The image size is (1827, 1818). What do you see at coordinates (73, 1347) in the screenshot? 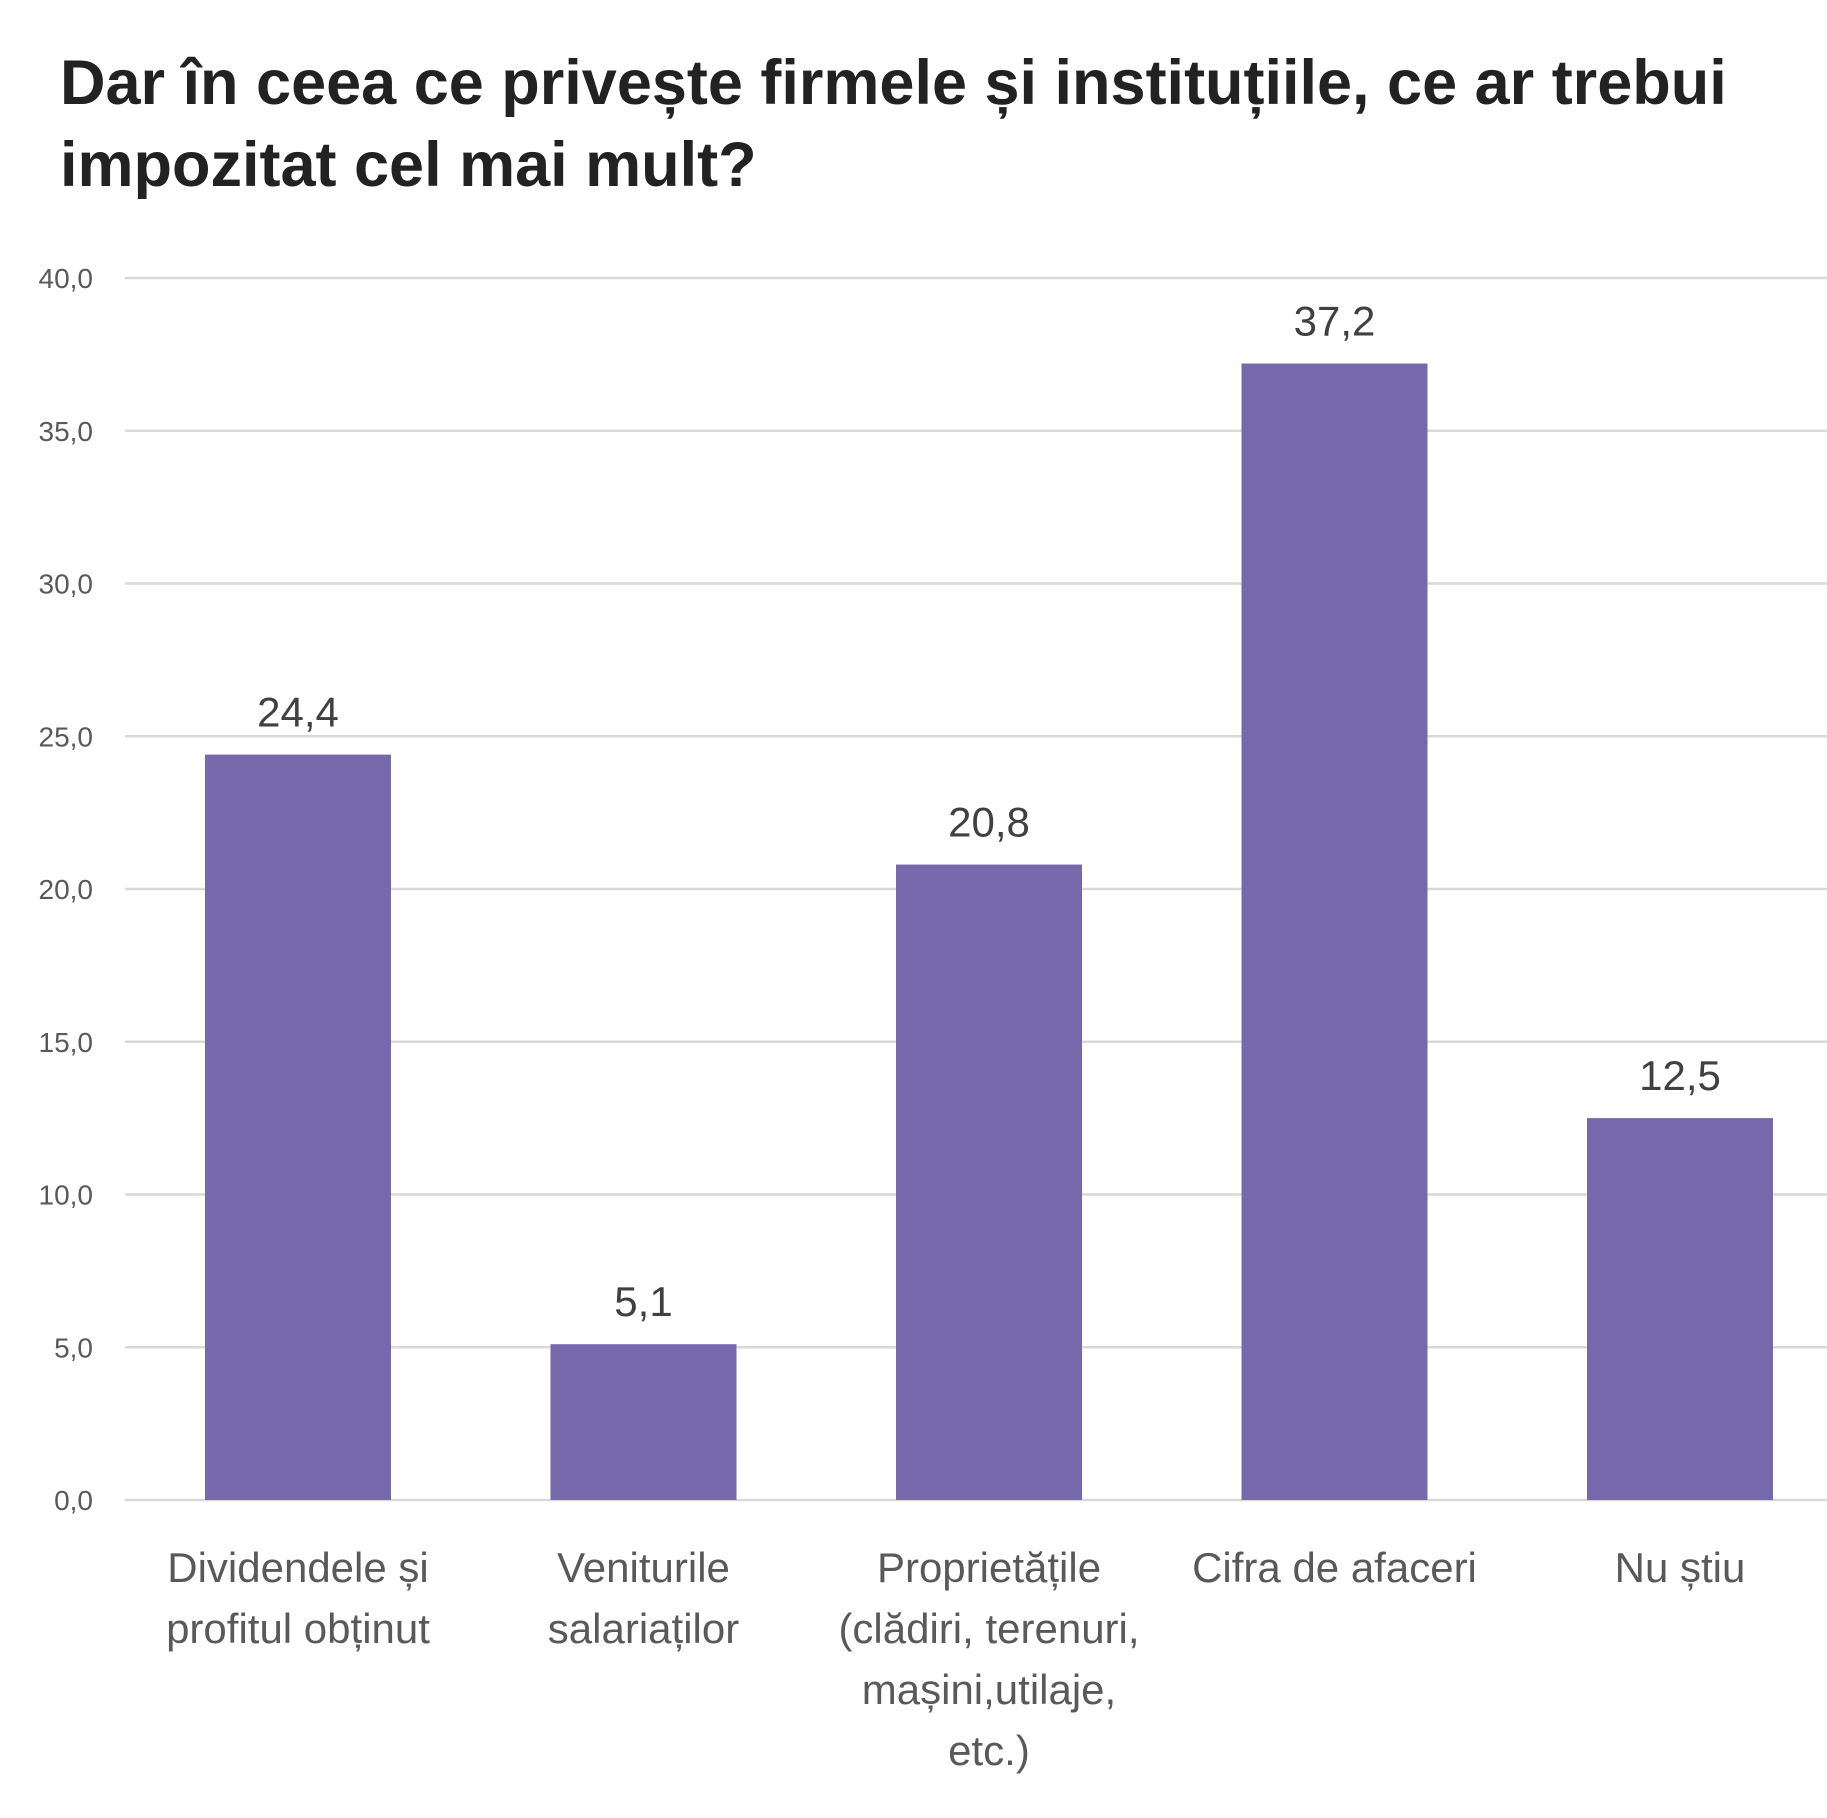
I see `y-tick-label: 5,0` at bounding box center [73, 1347].